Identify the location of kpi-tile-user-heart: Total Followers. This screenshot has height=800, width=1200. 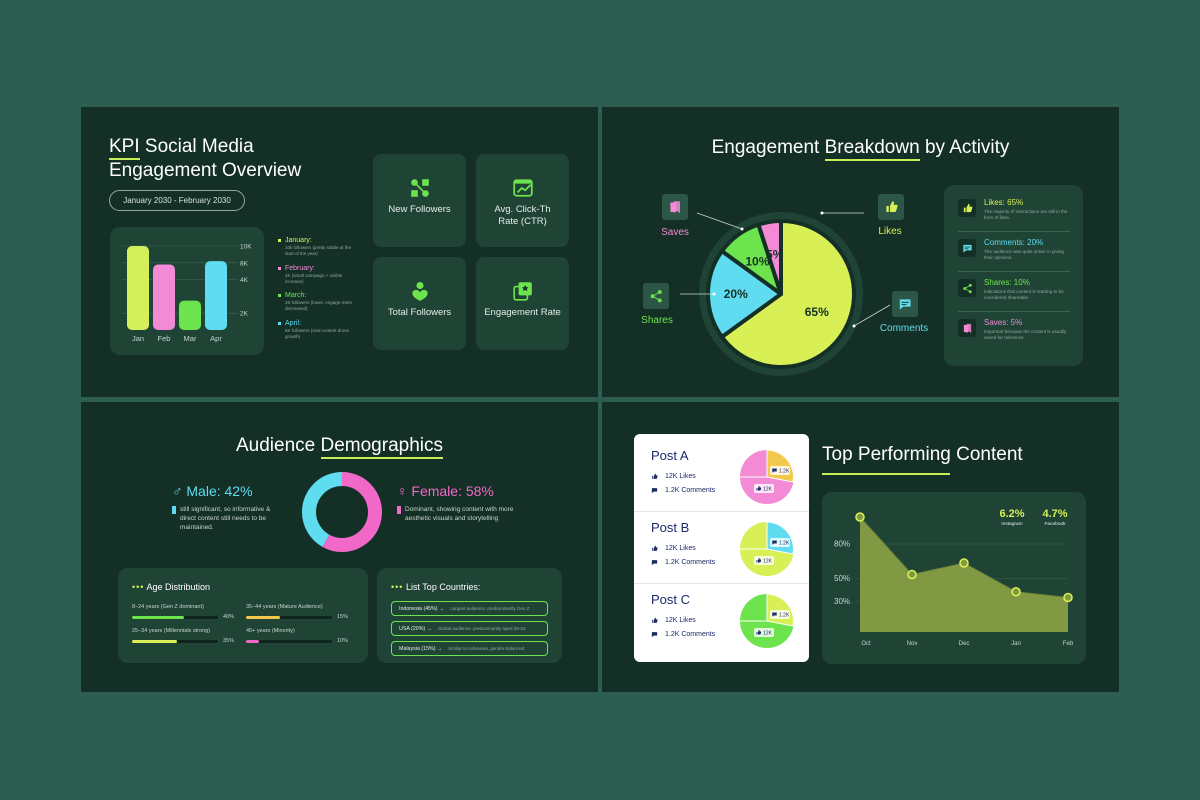
(419, 303).